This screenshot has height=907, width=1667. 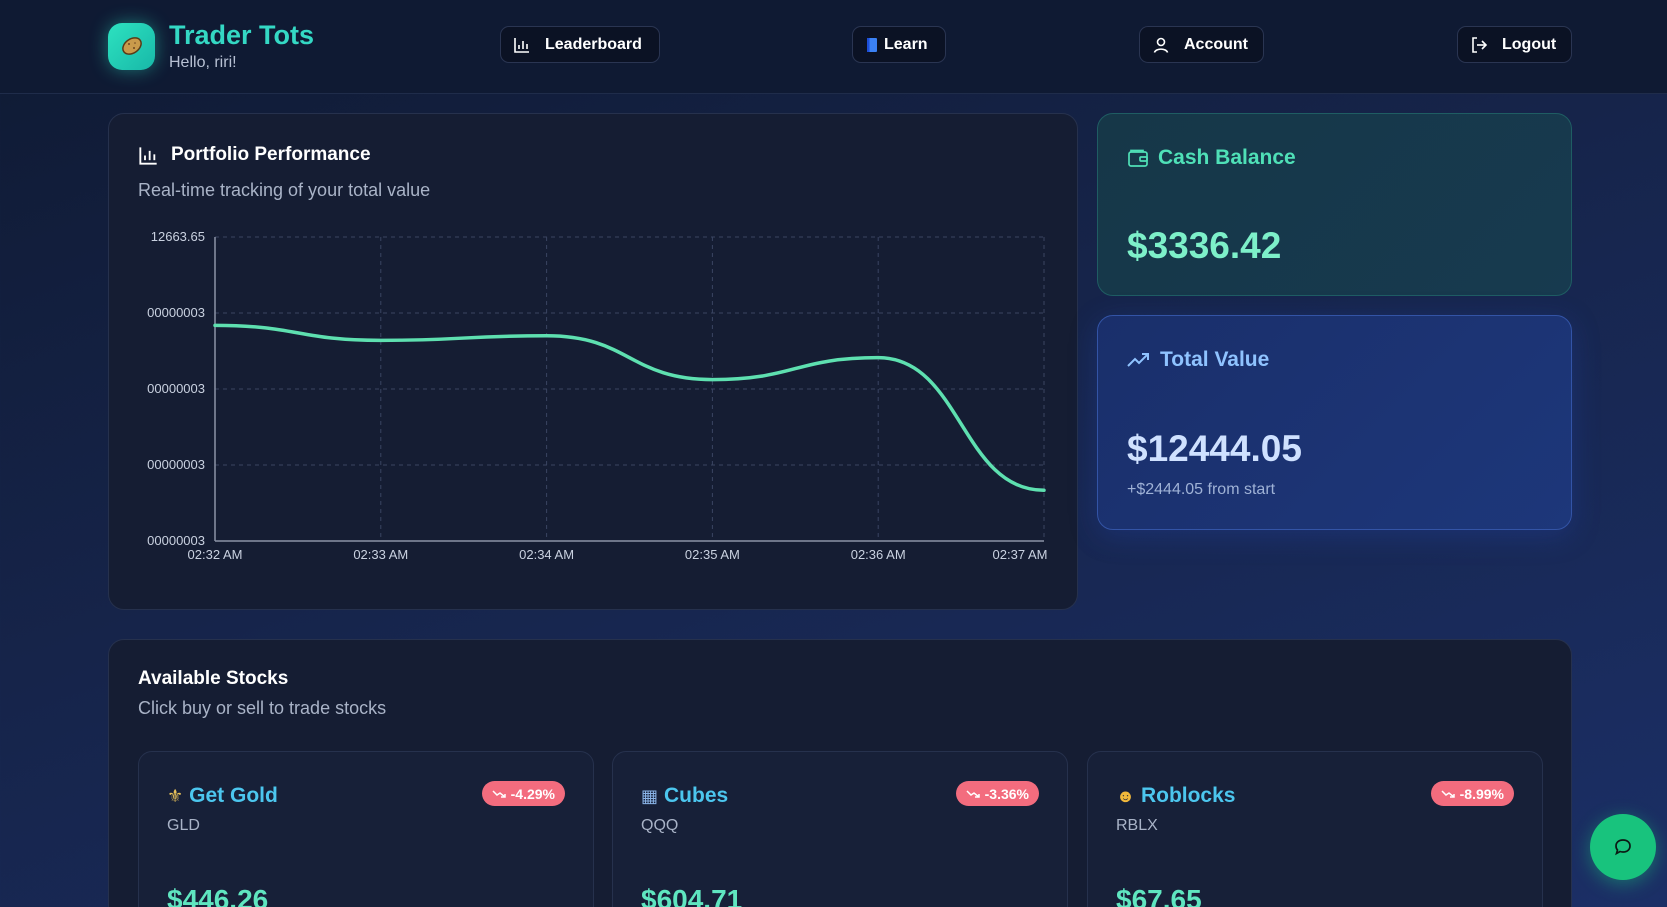 I want to click on x-tick-label: 02:36 AM, so click(x=878, y=554).